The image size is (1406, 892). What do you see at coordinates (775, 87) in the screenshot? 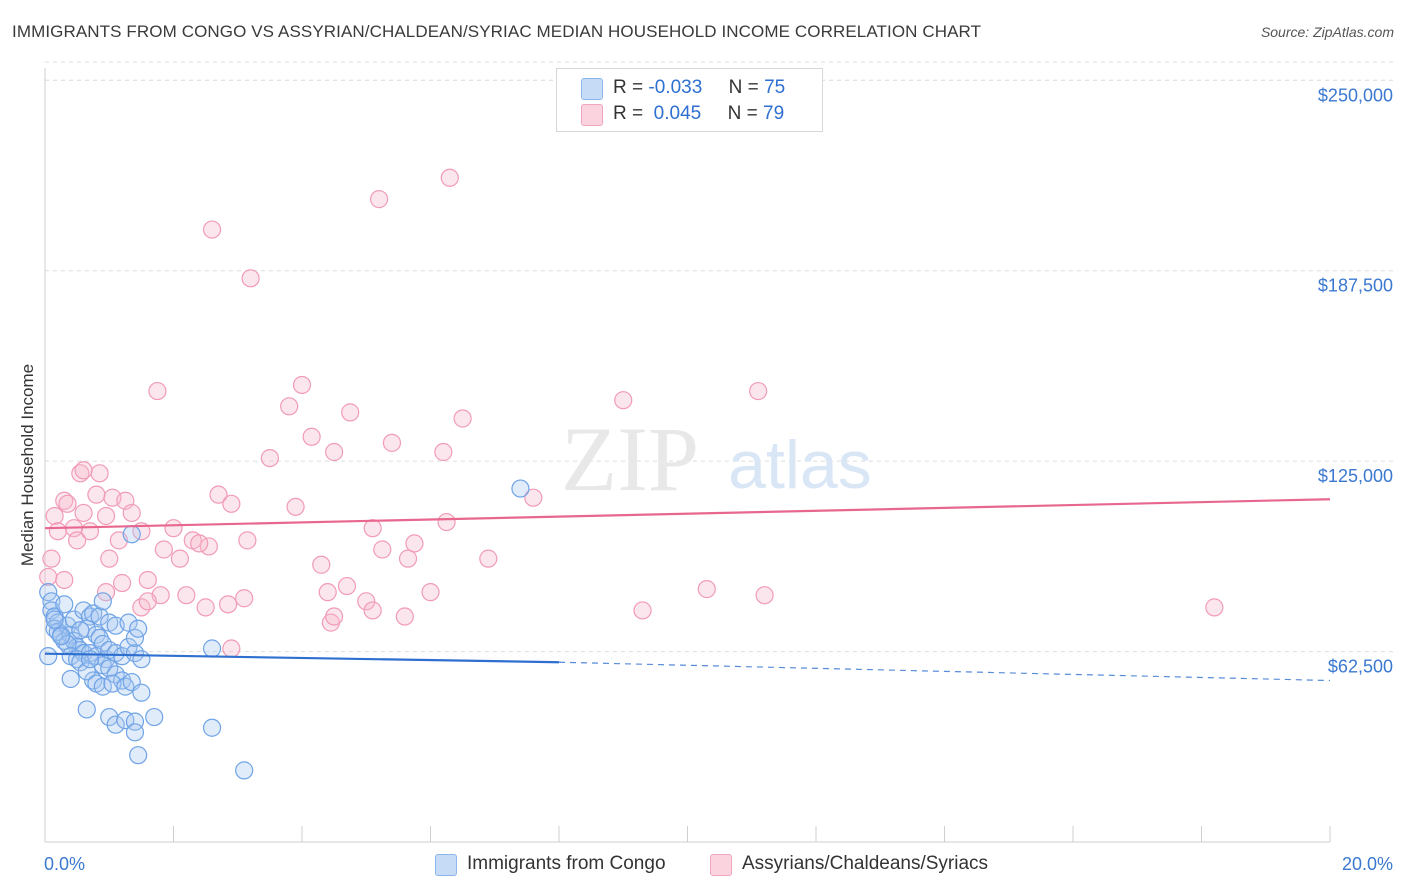
I see `legend-n-value-congo: 75` at bounding box center [775, 87].